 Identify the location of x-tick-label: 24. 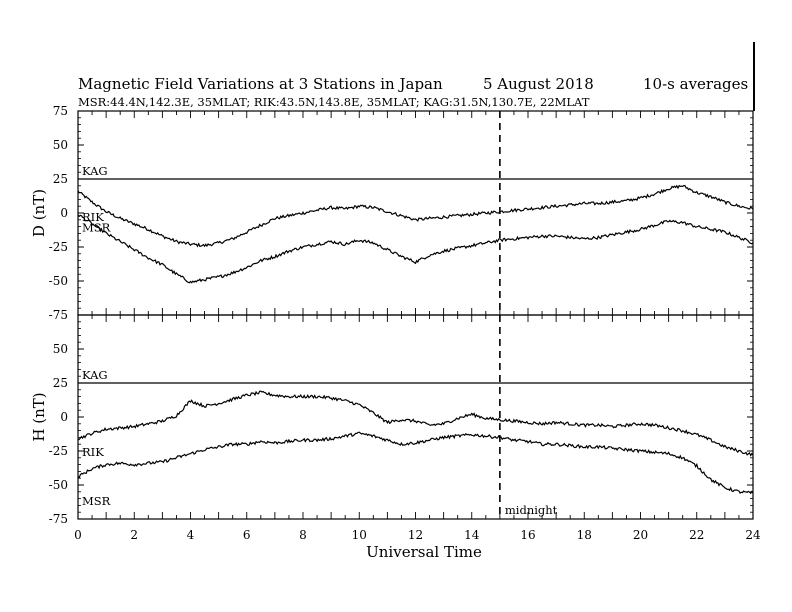
(753, 535).